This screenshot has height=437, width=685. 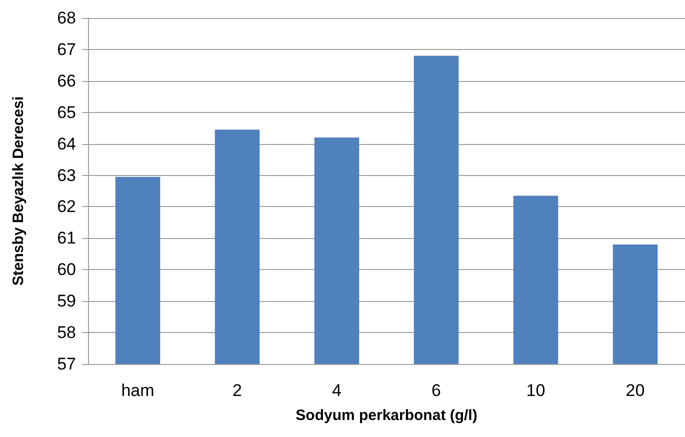 What do you see at coordinates (66, 301) in the screenshot?
I see `y-tick-label: 59` at bounding box center [66, 301].